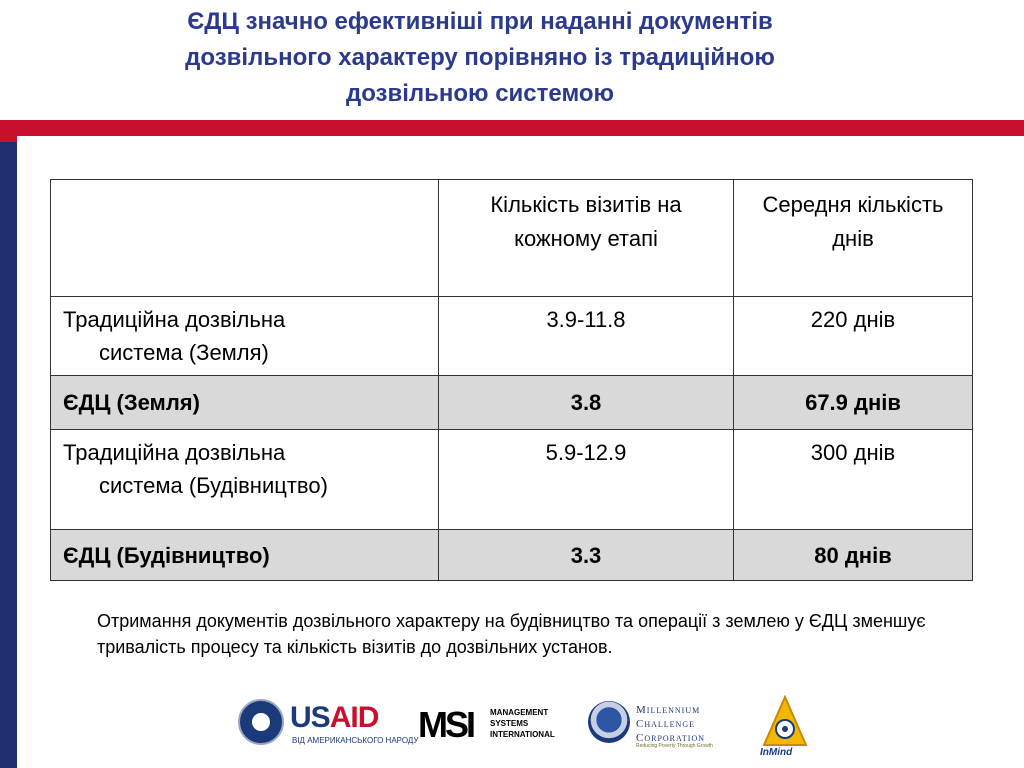  I want to click on mcc-tagline: Reducing Poverty Through Growth, so click(674, 746).